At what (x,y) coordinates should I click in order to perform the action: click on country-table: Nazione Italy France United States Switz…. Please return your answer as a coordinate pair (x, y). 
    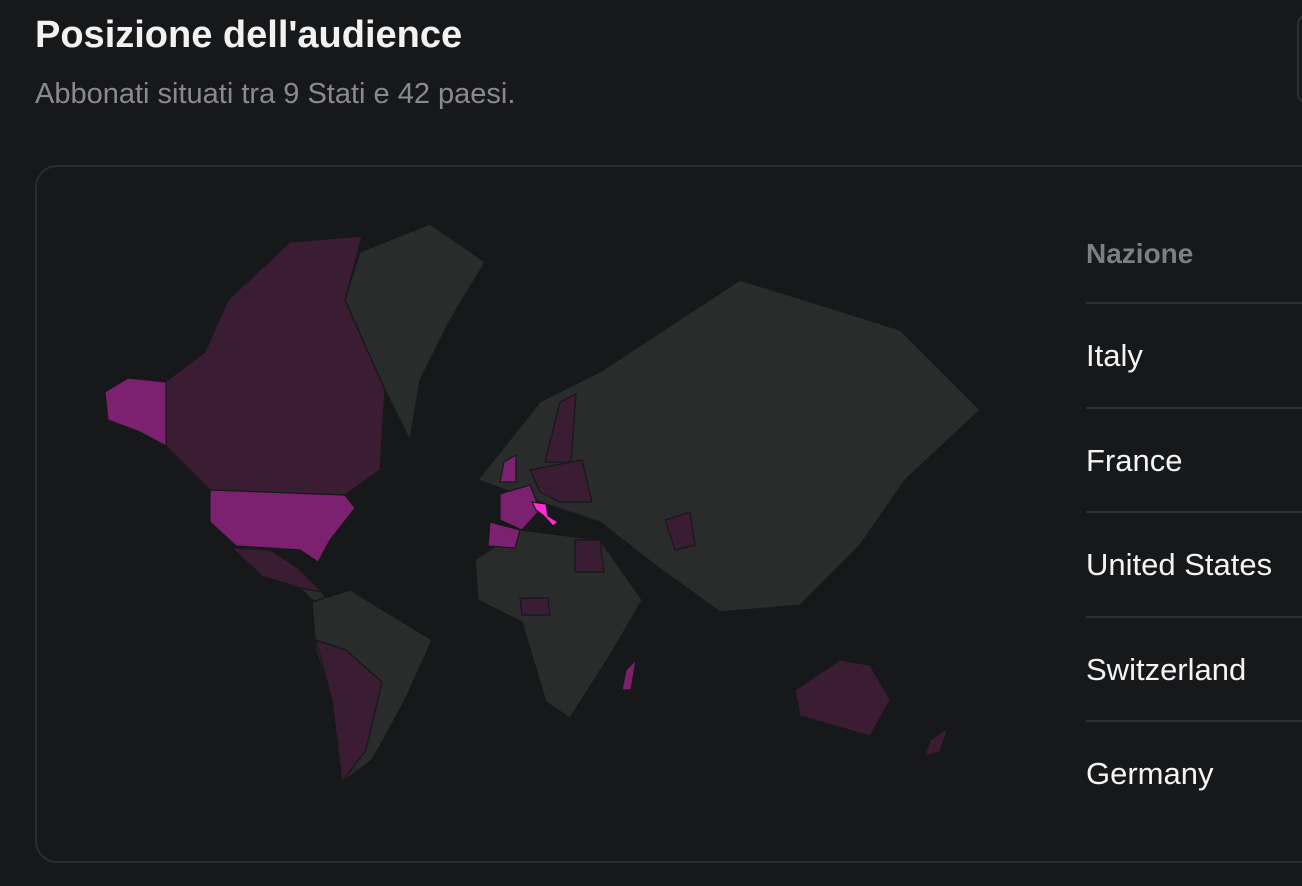
    Looking at the image, I should click on (1194, 523).